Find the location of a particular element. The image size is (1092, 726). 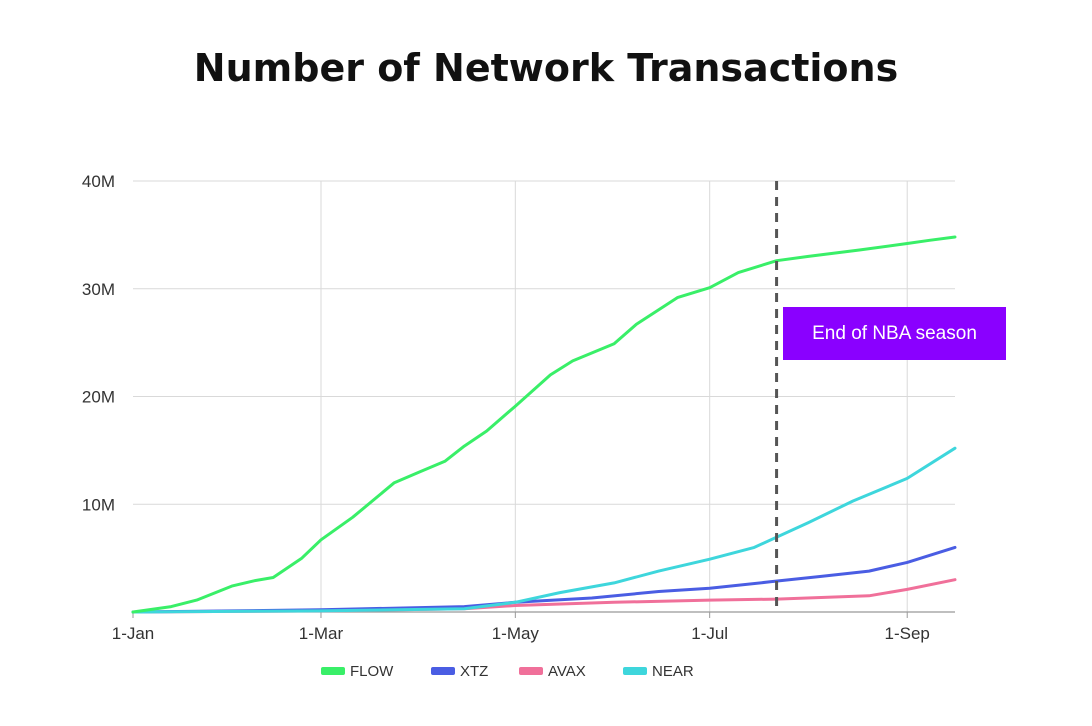

x-tick-label: 1-Mar is located at coordinates (321, 633).